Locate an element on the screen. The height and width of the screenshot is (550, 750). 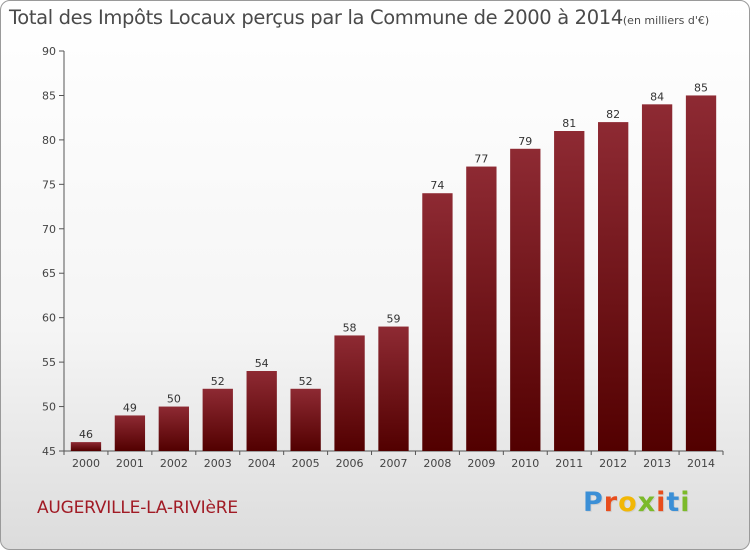
x-tick-label: 2000 is located at coordinates (86, 463).